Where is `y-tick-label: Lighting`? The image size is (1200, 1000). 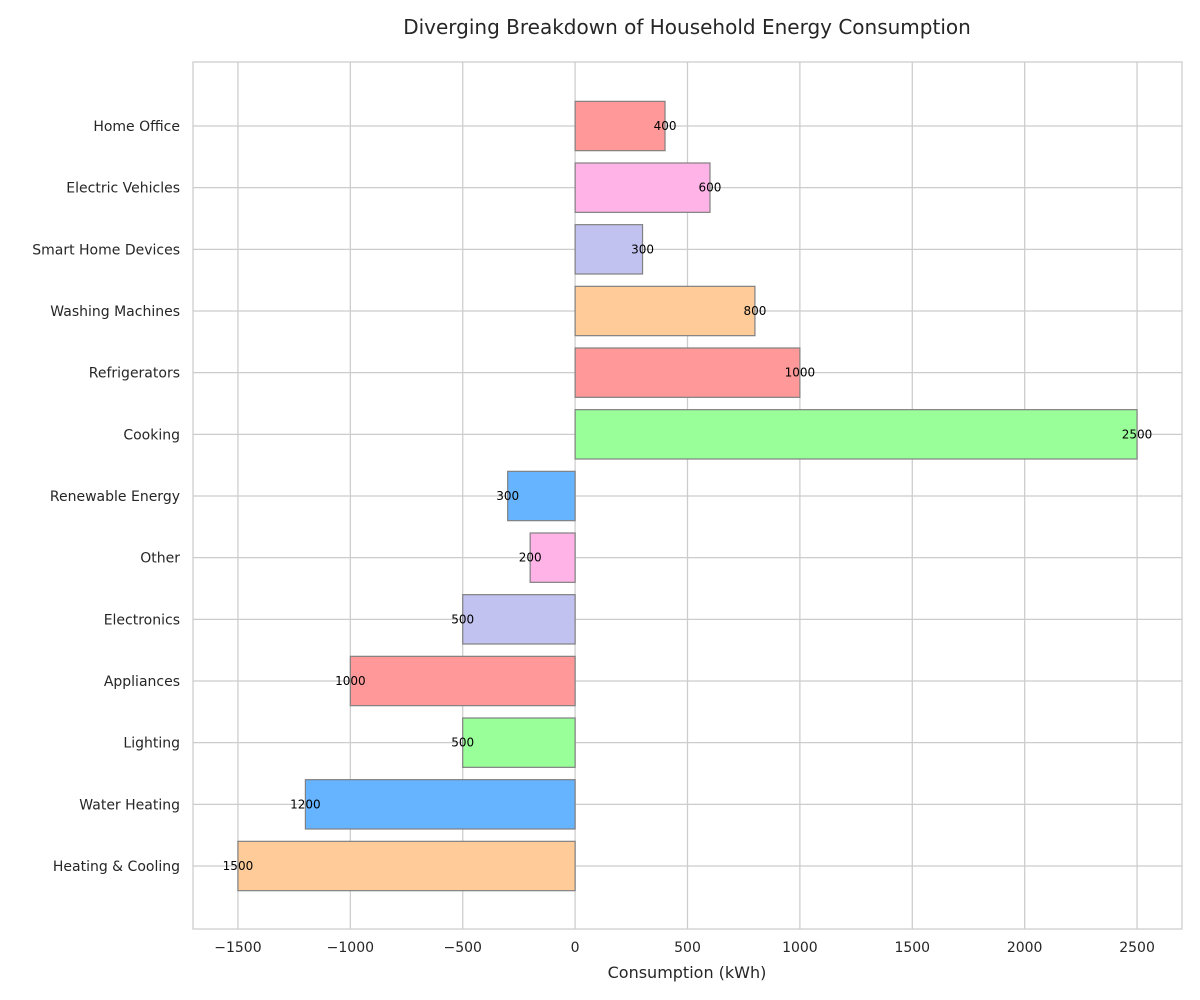
y-tick-label: Lighting is located at coordinates (151, 744).